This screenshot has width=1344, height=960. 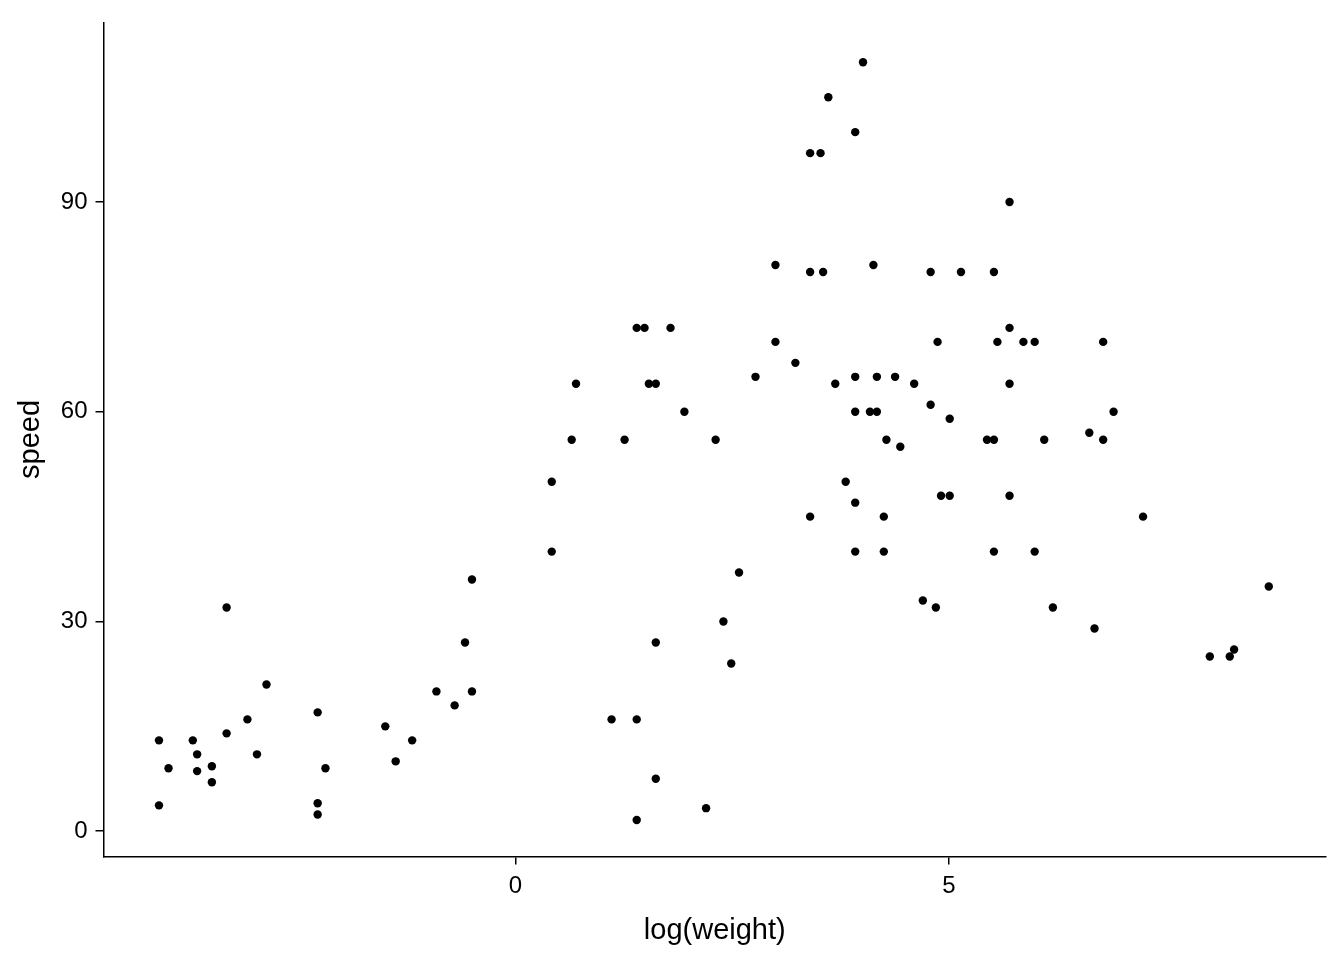 What do you see at coordinates (29, 439) in the screenshot?
I see `y-axis-title: speed` at bounding box center [29, 439].